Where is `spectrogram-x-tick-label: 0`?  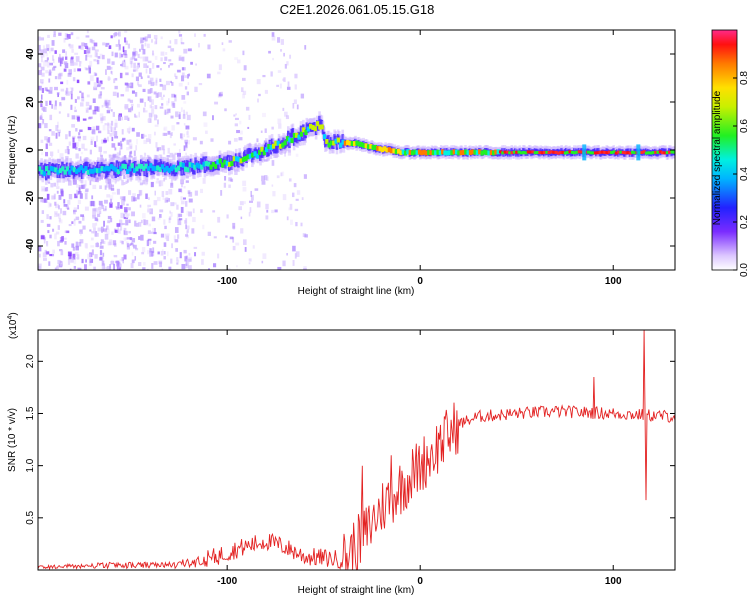
spectrogram-x-tick-label: 0 is located at coordinates (420, 281).